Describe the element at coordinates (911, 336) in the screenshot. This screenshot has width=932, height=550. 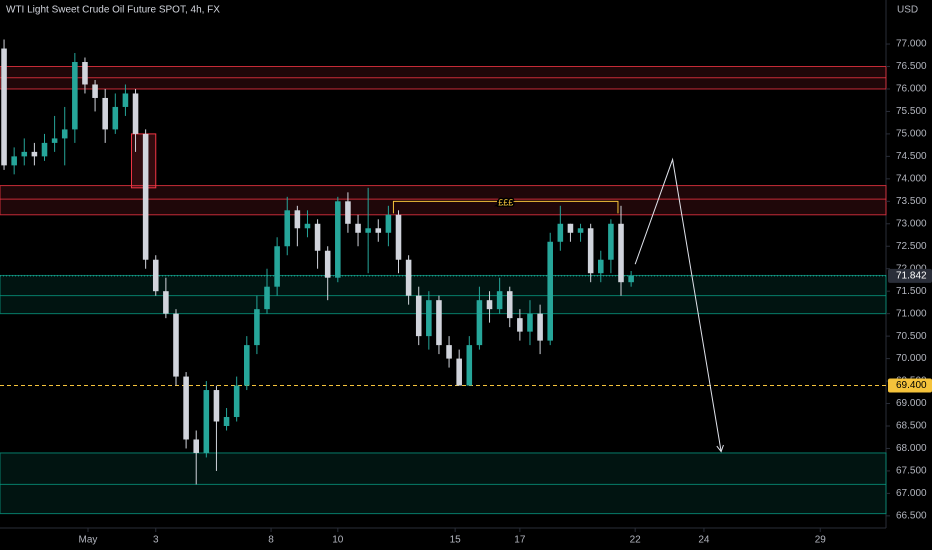
I see `y-tick-label: 70.500` at that location.